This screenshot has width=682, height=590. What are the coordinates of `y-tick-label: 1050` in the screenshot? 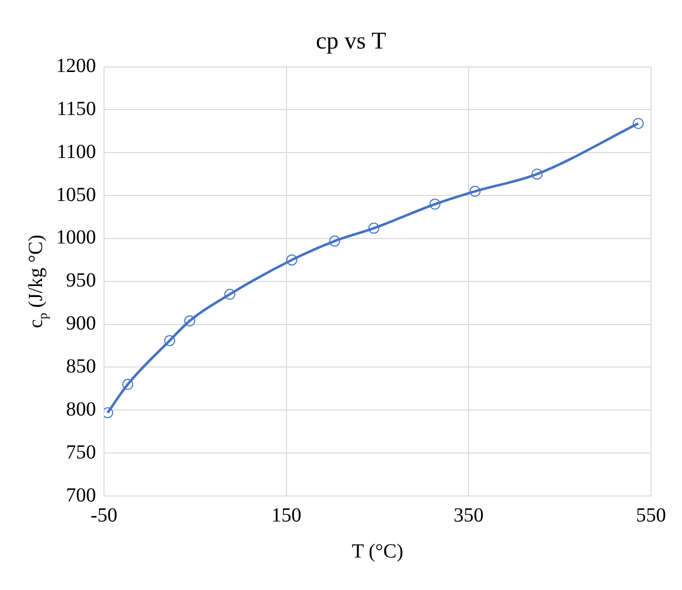 It's located at (76, 195).